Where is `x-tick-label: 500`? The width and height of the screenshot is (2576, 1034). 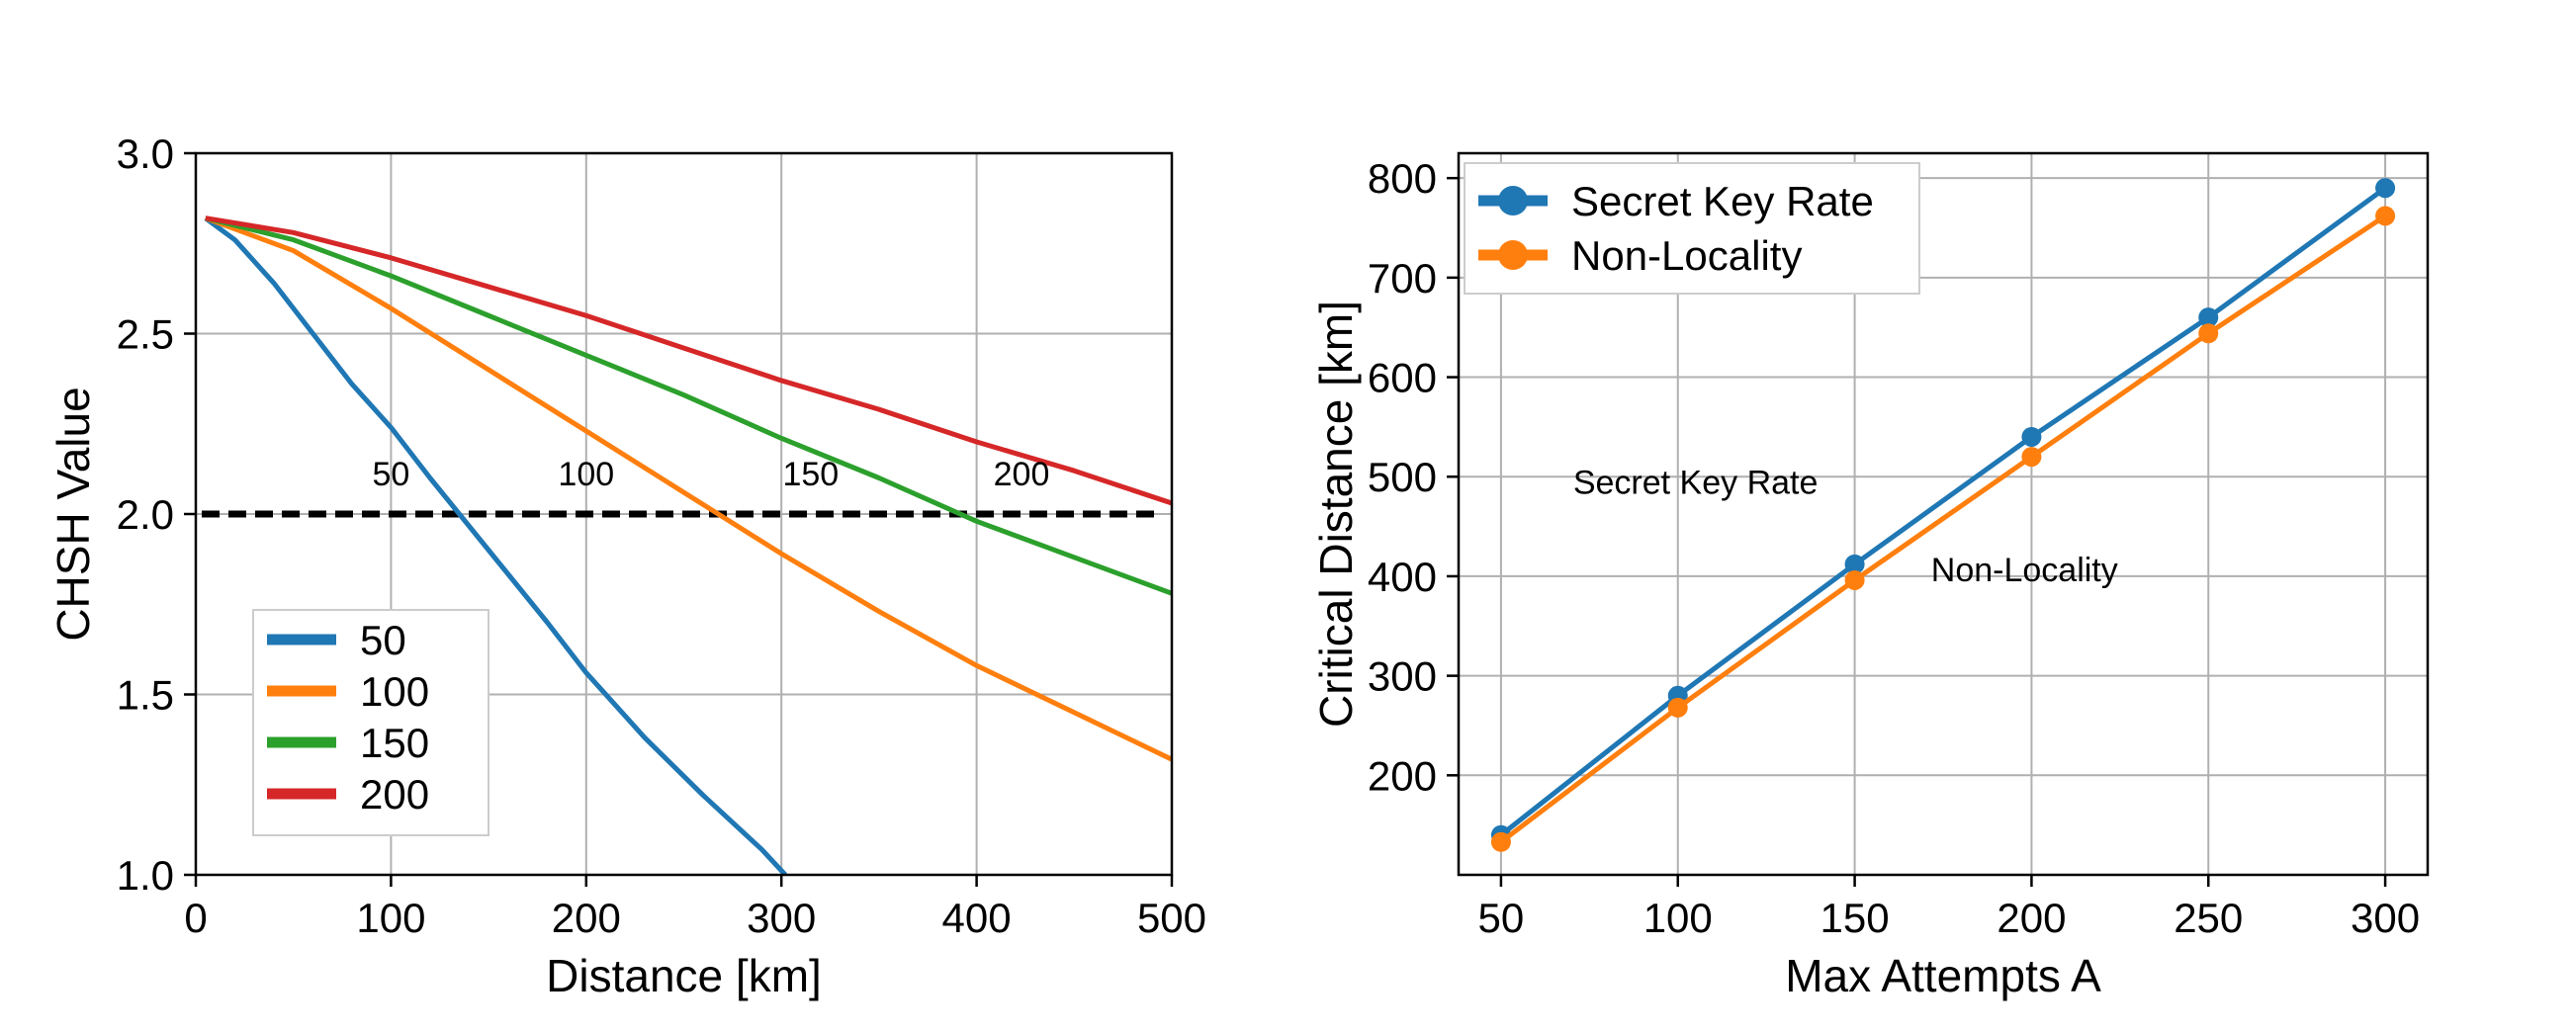
x-tick-label: 500 is located at coordinates (1171, 918).